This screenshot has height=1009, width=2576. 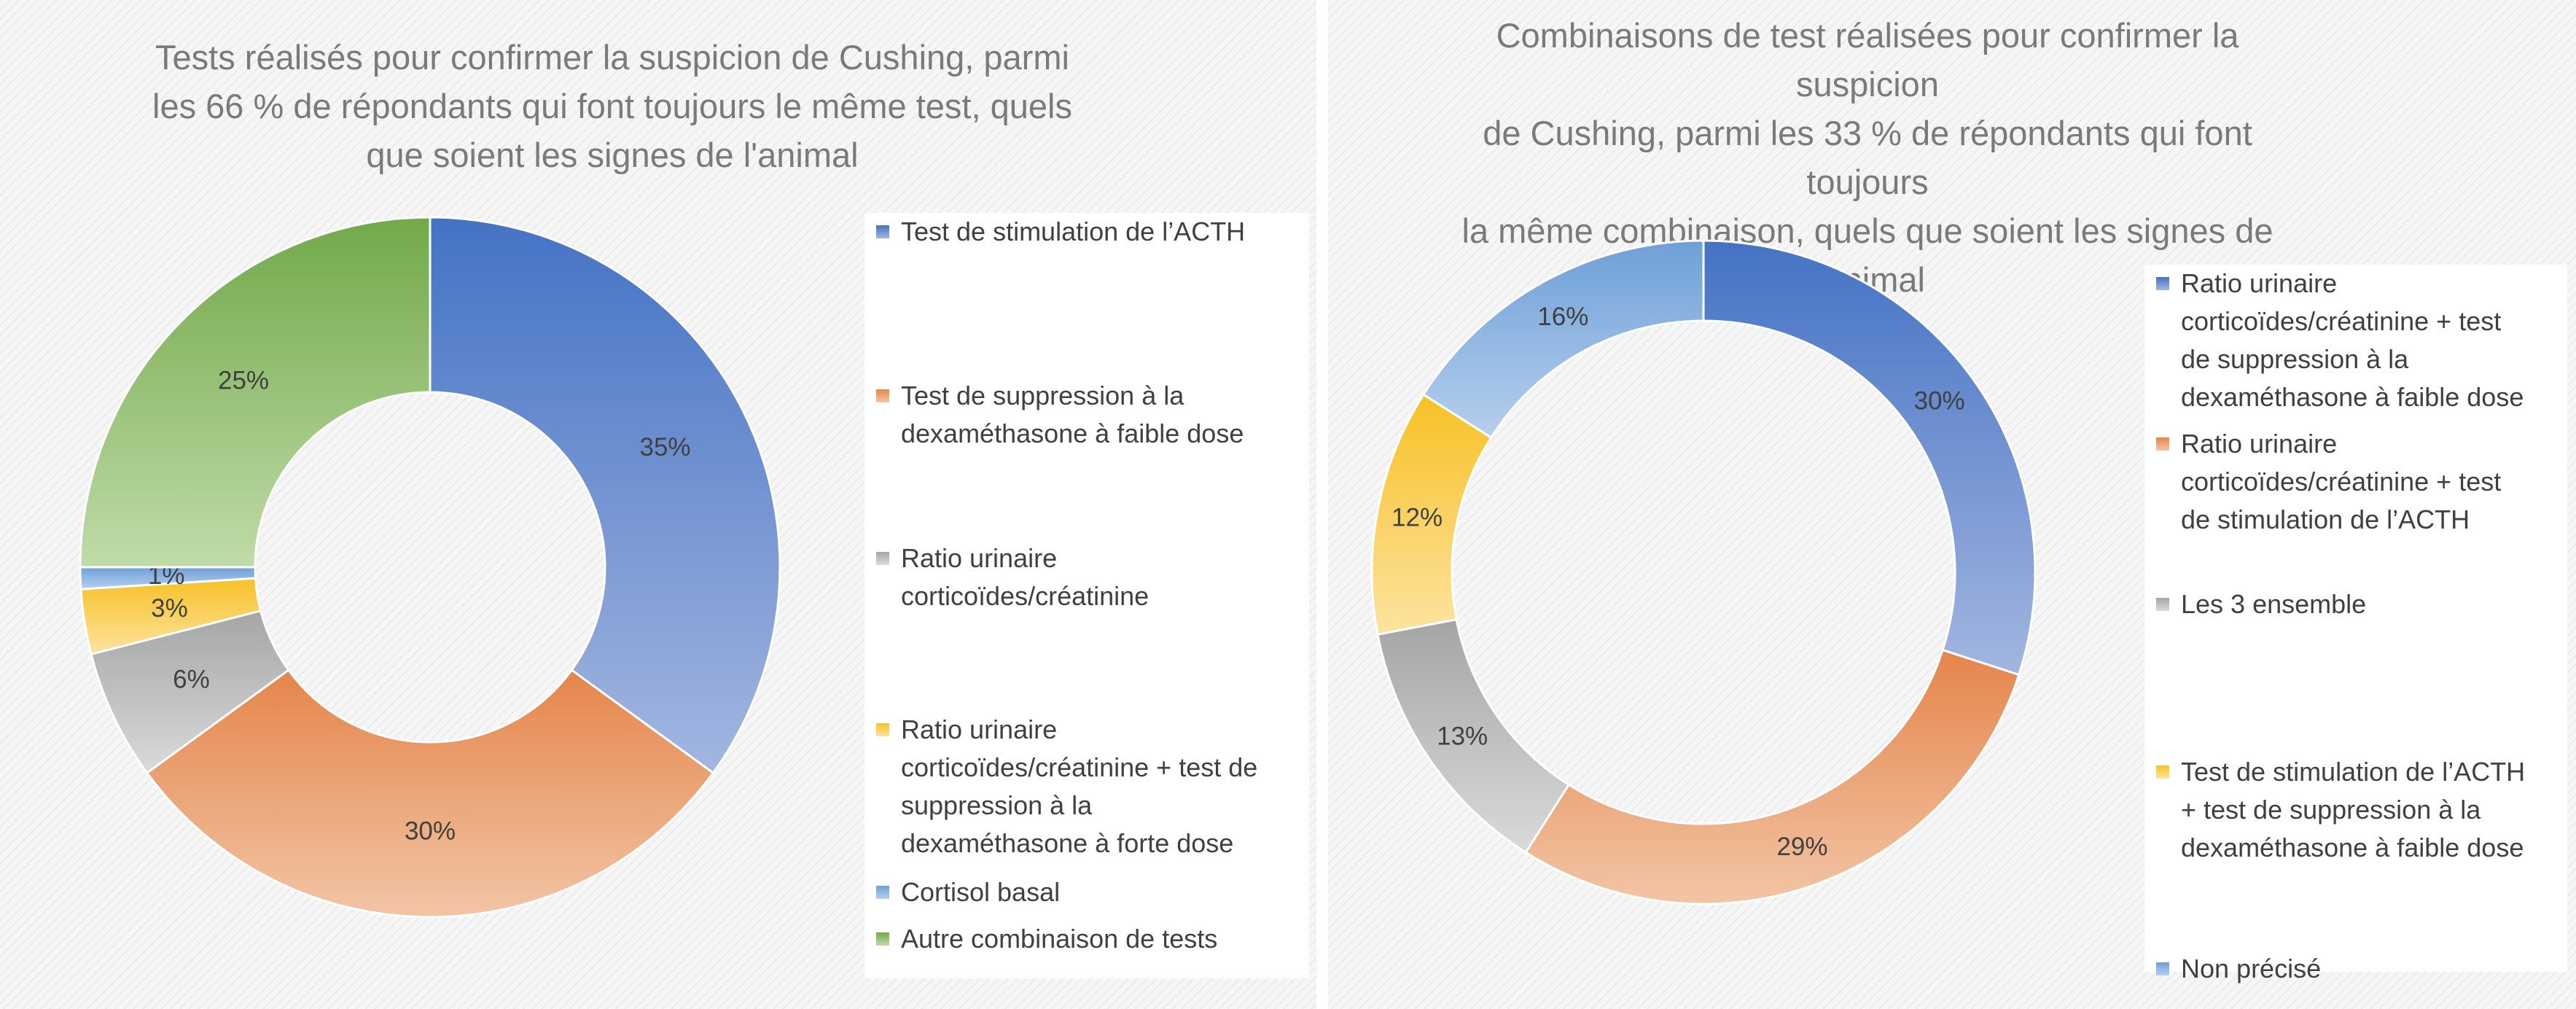 I want to click on donut-slice-autre-combinaison-de-tests, so click(x=255, y=392).